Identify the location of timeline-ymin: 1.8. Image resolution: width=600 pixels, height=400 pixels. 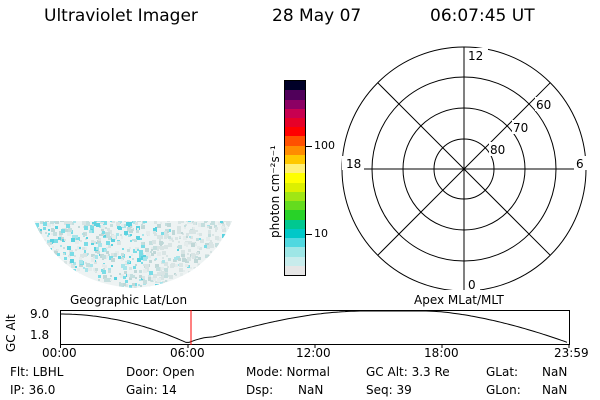
(40, 335).